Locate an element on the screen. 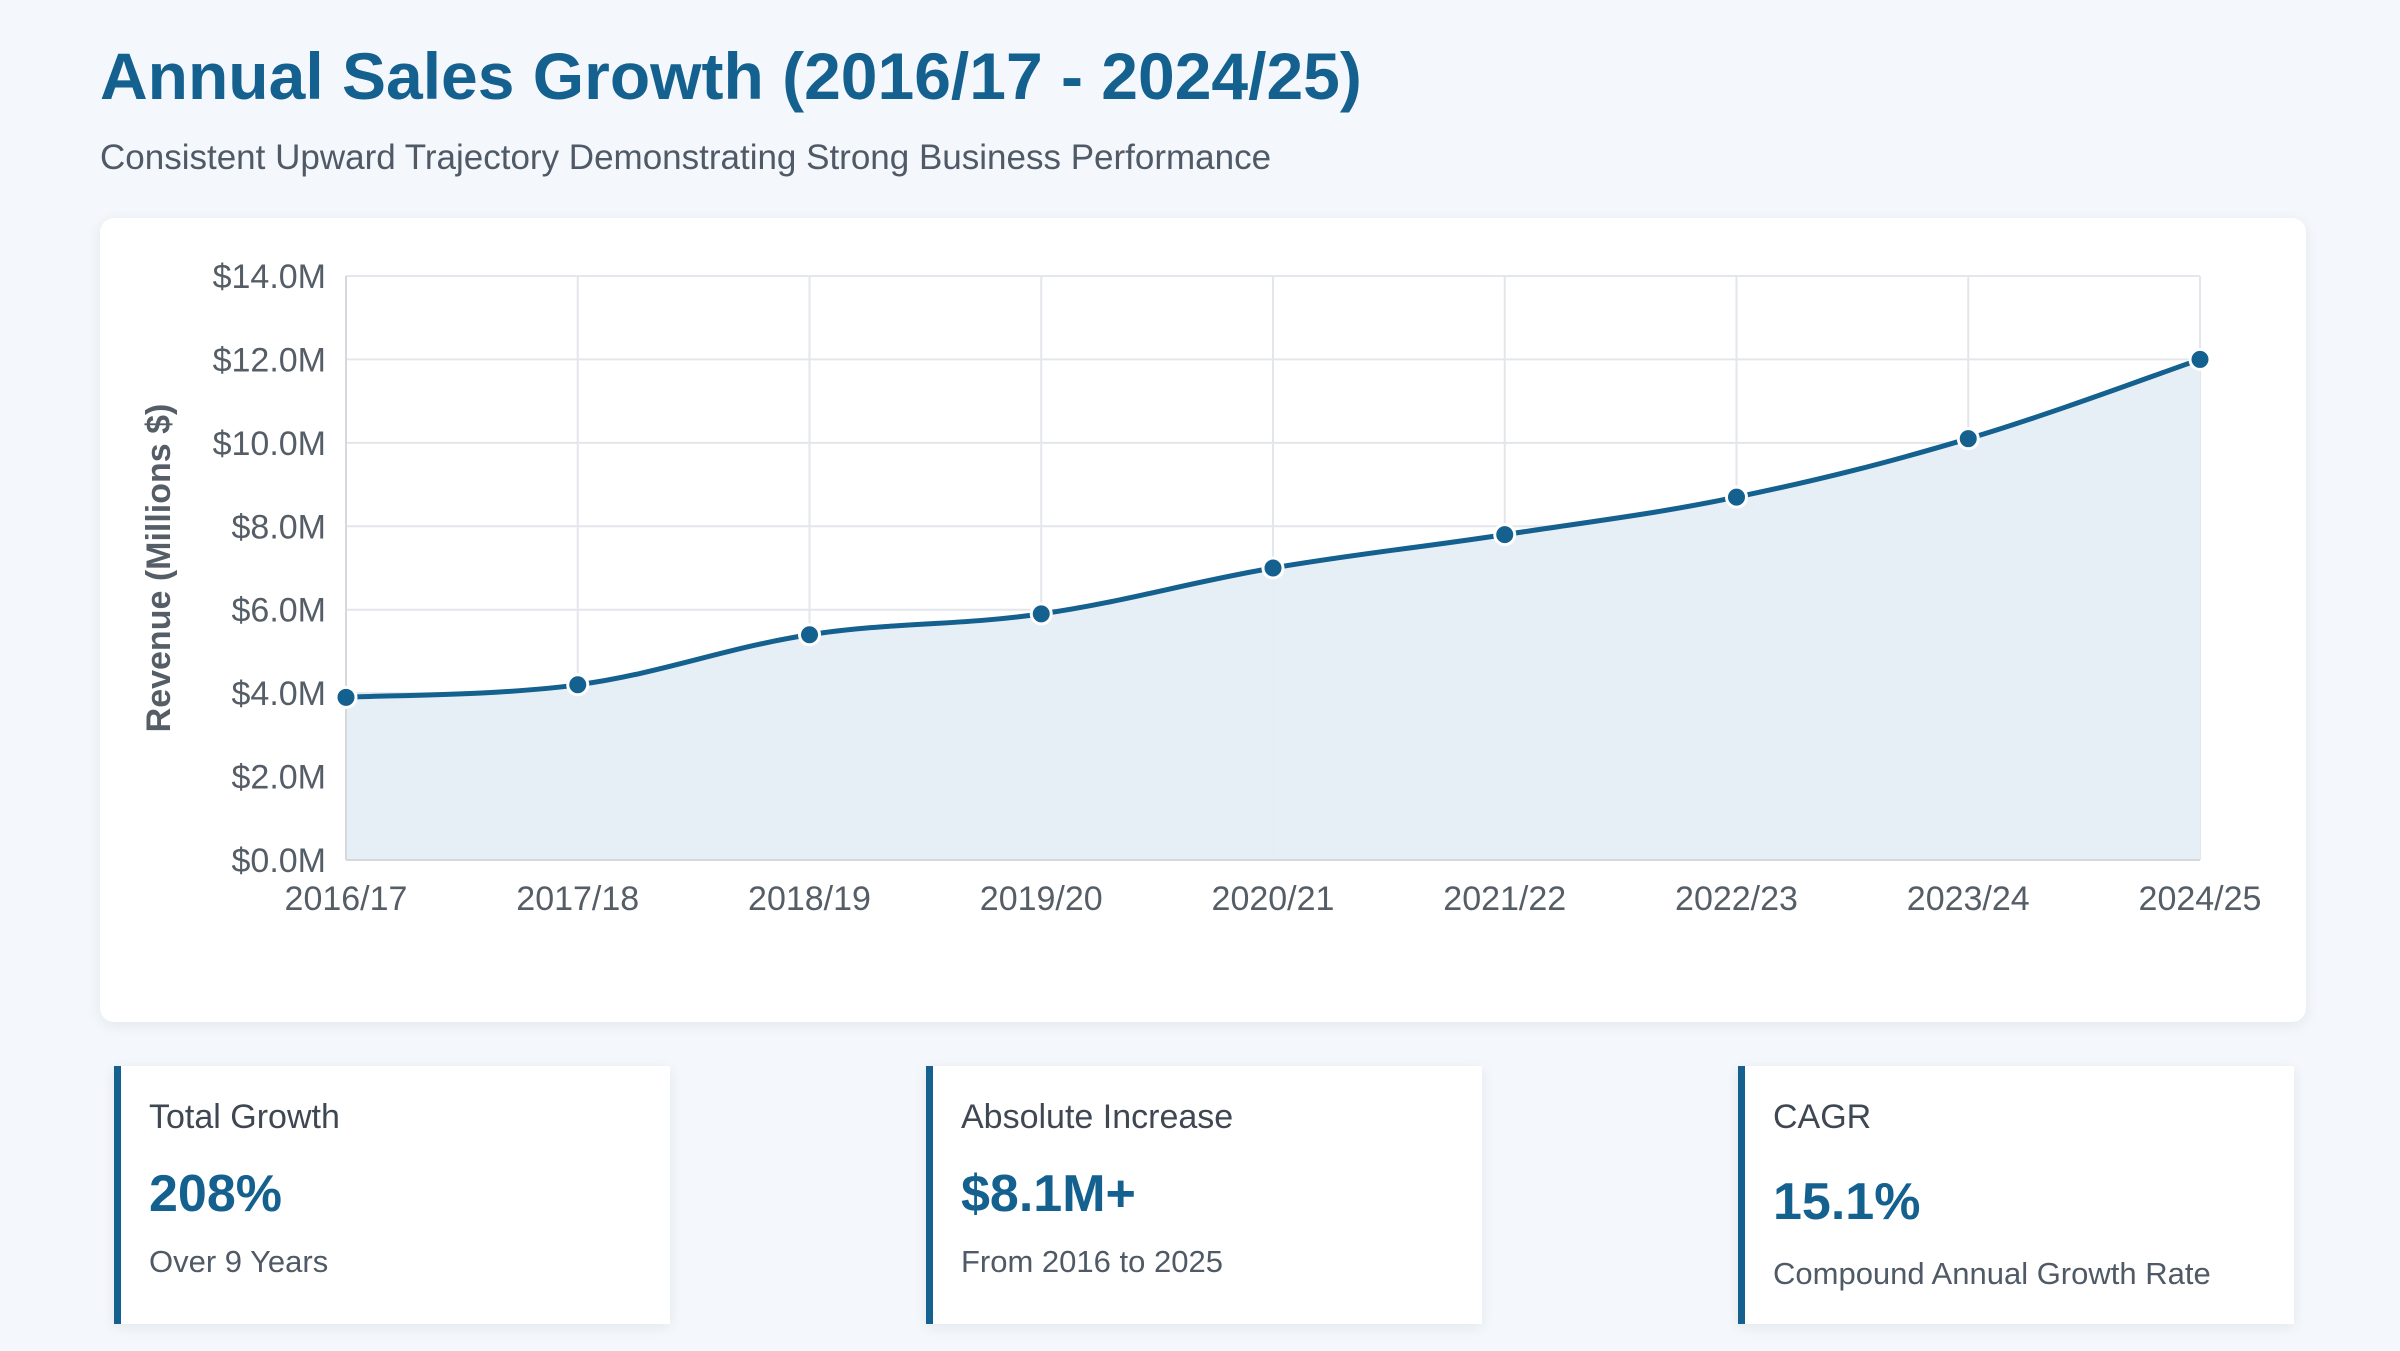 This screenshot has height=1351, width=2400. y-tick-label: $10.0M is located at coordinates (269, 444).